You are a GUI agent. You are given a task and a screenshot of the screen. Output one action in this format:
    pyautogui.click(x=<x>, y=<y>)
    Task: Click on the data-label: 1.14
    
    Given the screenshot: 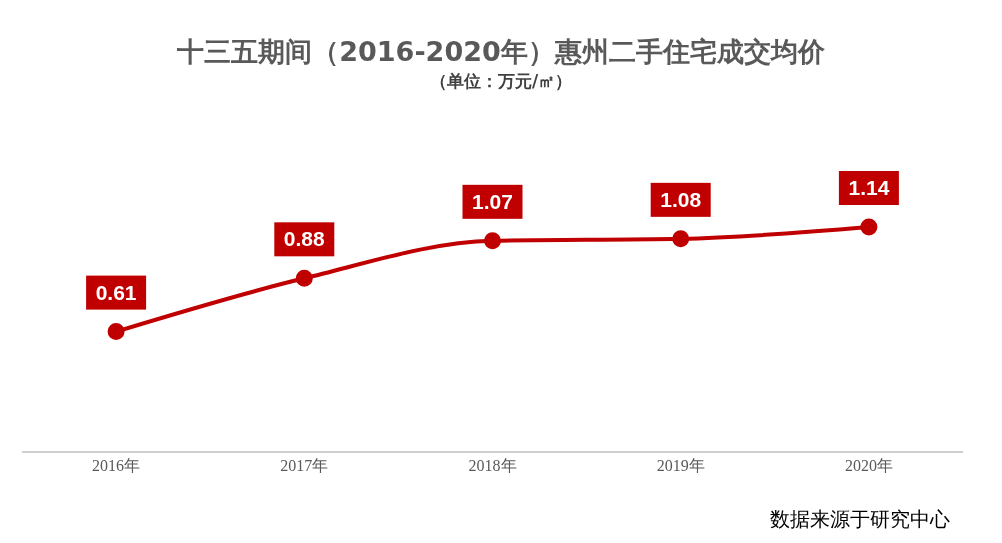 What is the action you would take?
    pyautogui.click(x=869, y=187)
    